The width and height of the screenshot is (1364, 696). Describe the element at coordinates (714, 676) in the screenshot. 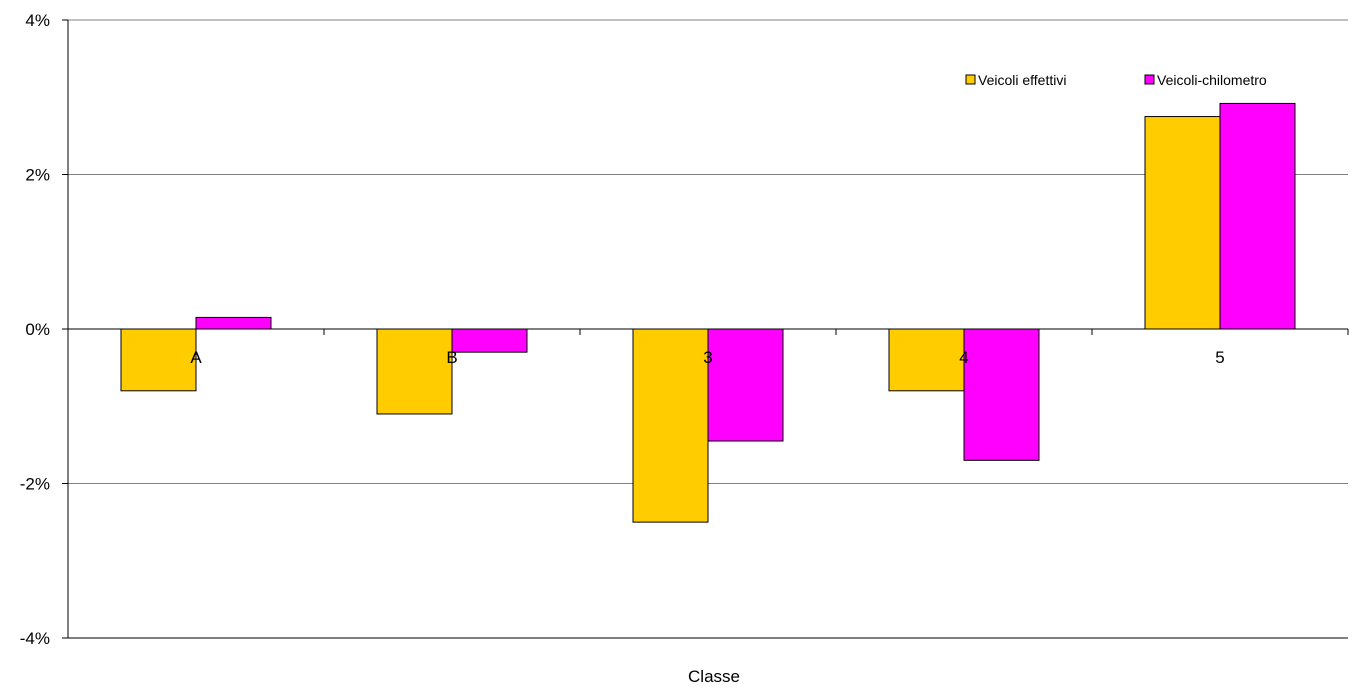

I see `x-axis-title: Classe` at that location.